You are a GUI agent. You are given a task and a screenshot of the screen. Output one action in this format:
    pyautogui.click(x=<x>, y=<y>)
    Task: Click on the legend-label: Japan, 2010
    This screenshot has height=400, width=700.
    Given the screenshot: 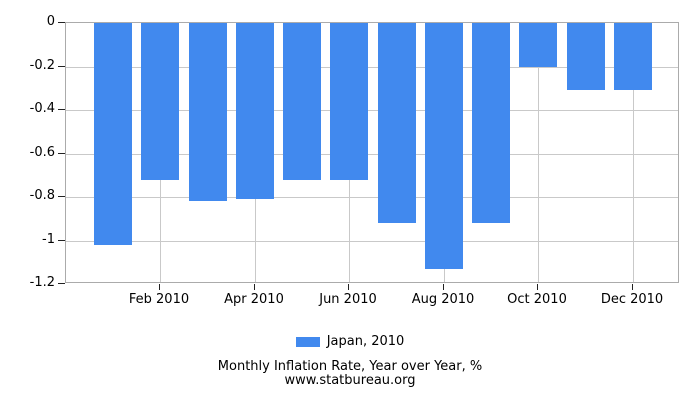 What is the action you would take?
    pyautogui.click(x=365, y=341)
    